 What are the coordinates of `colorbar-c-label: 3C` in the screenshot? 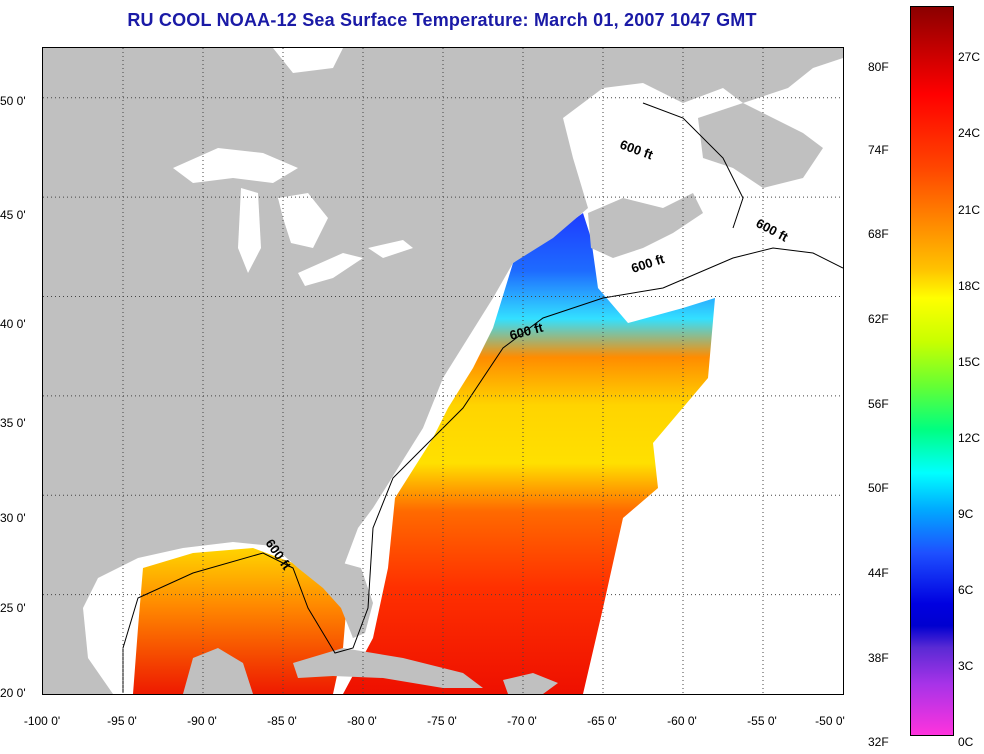 It's located at (966, 666).